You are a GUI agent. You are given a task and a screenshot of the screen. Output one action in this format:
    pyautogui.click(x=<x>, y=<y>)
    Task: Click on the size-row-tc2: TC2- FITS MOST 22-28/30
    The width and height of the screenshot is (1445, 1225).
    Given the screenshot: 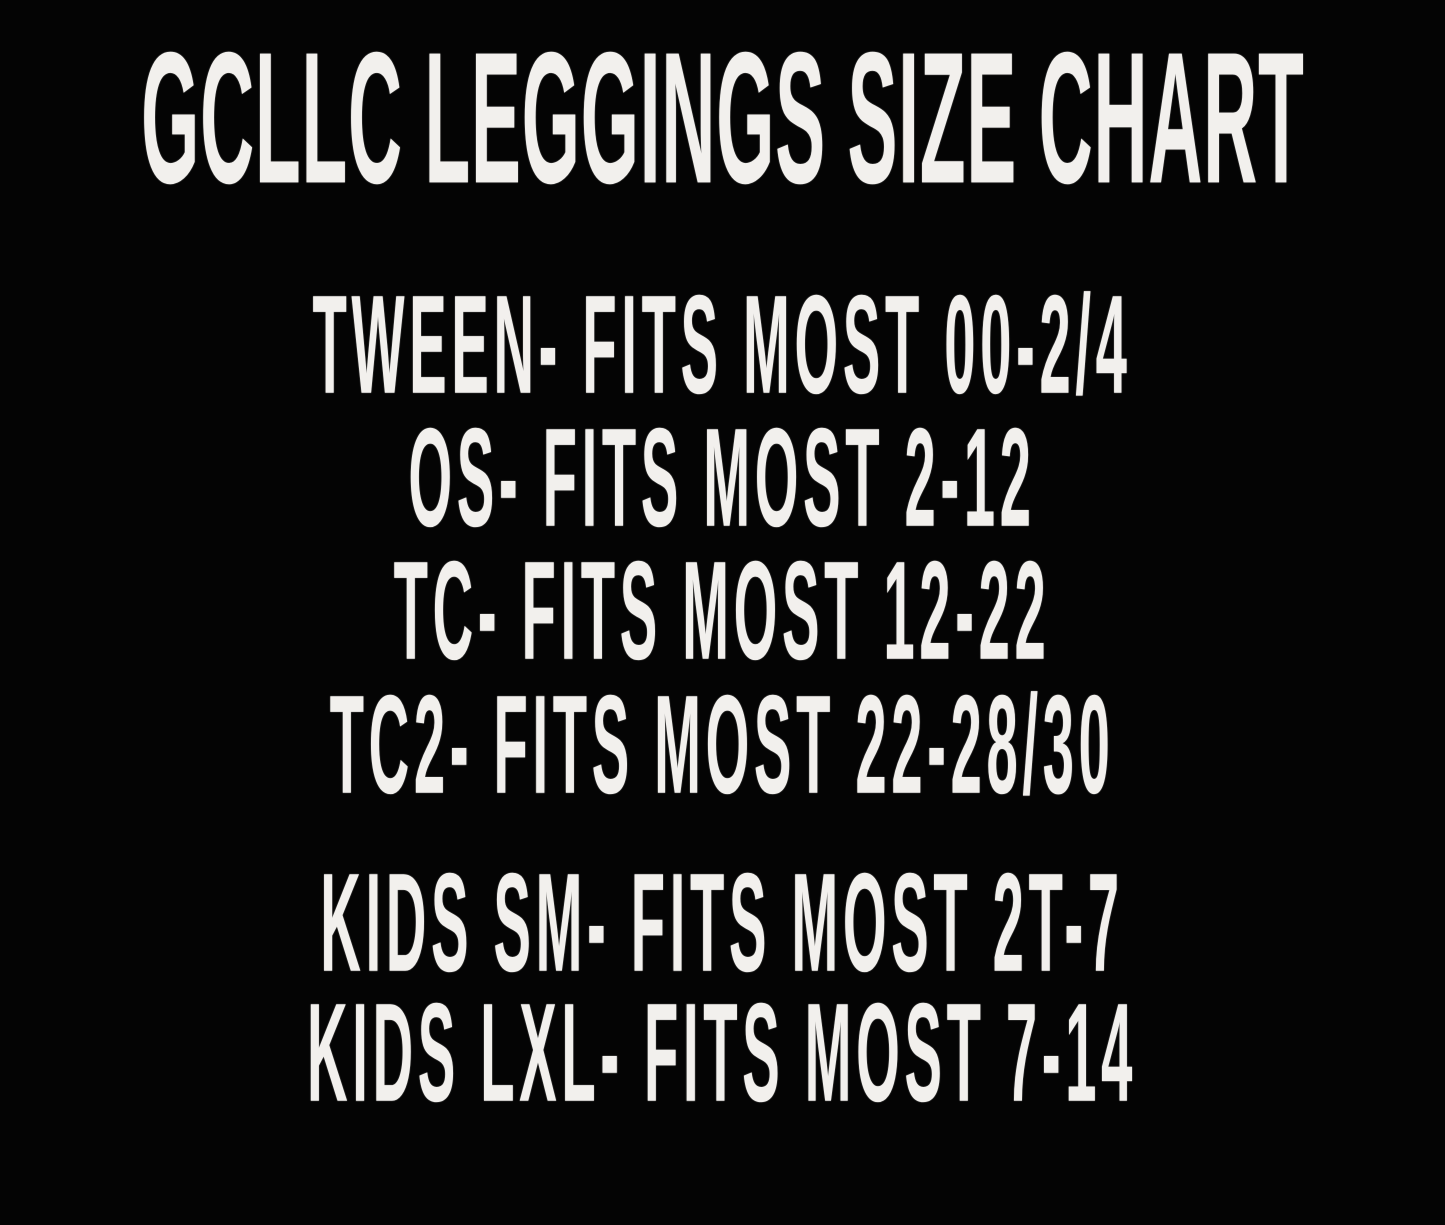 What is the action you would take?
    pyautogui.click(x=722, y=746)
    